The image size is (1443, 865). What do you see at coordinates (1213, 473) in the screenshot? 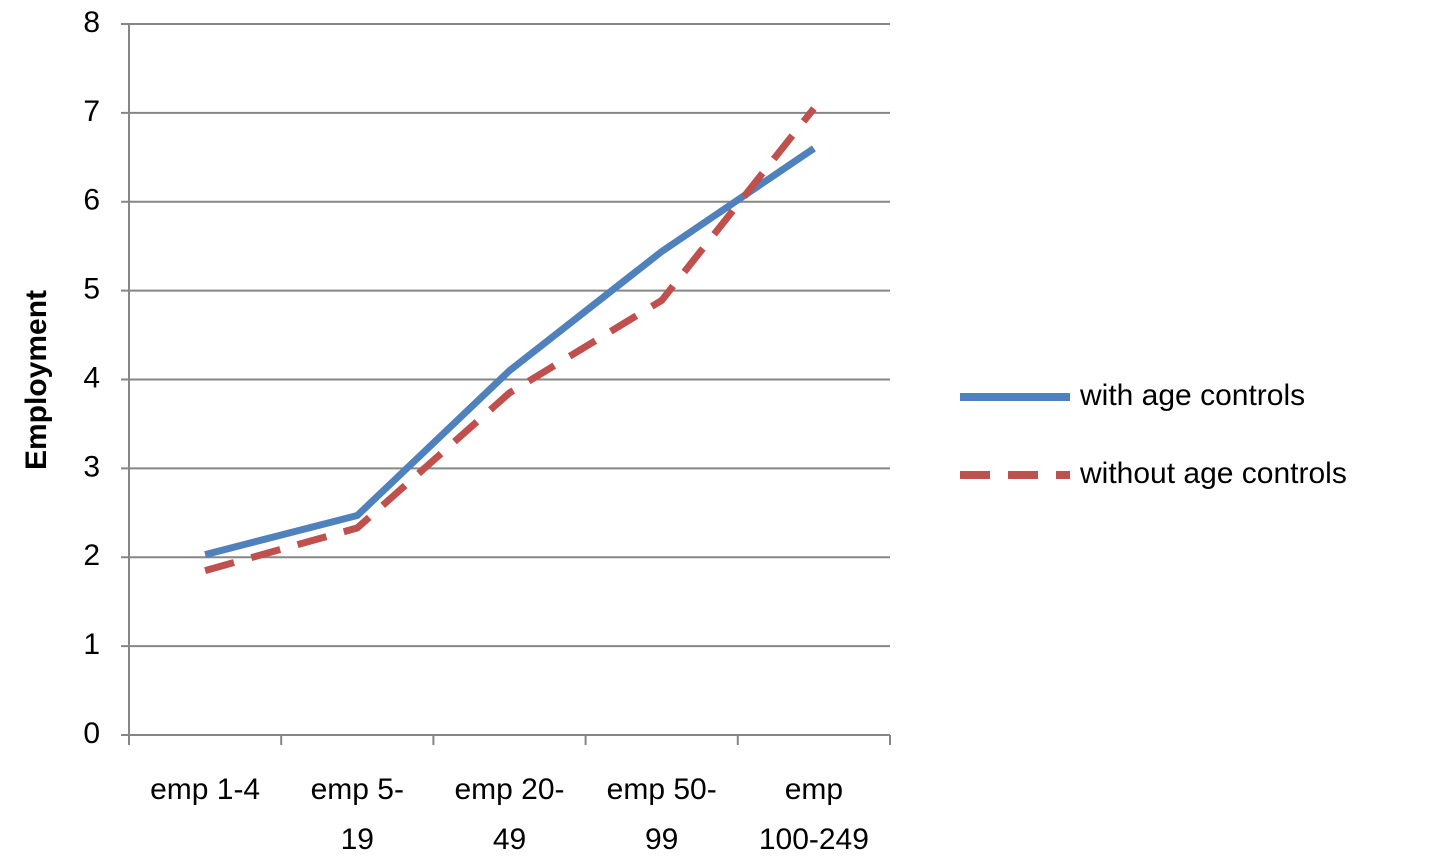
I see `legend-label: without age controls` at bounding box center [1213, 473].